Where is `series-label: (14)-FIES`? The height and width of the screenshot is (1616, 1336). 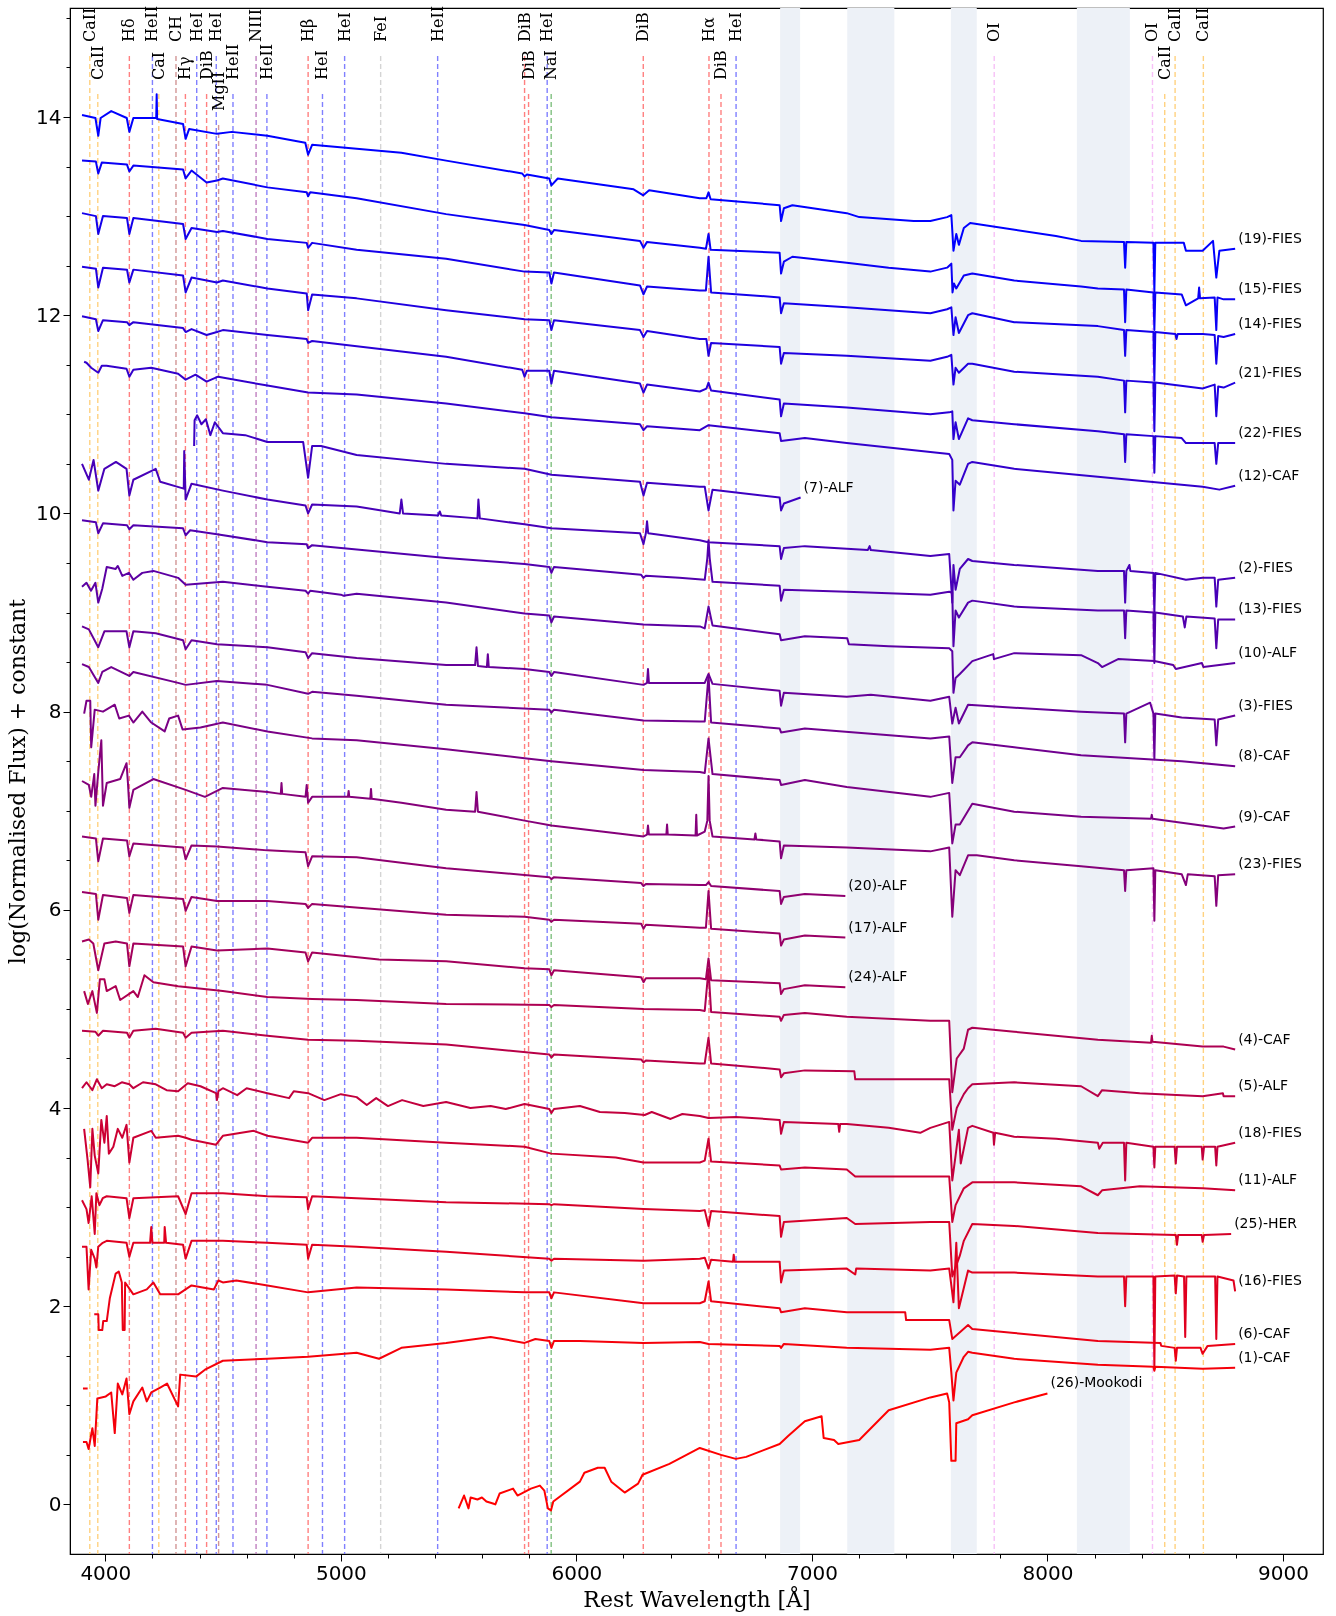 series-label: (14)-FIES is located at coordinates (1270, 323).